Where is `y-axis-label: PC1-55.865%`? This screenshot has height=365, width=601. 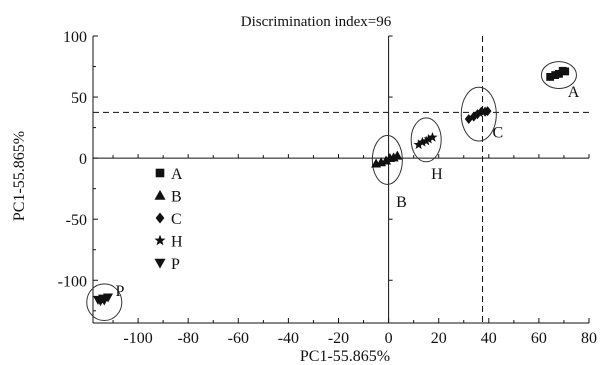
y-axis-label: PC1-55.865% is located at coordinates (19, 176).